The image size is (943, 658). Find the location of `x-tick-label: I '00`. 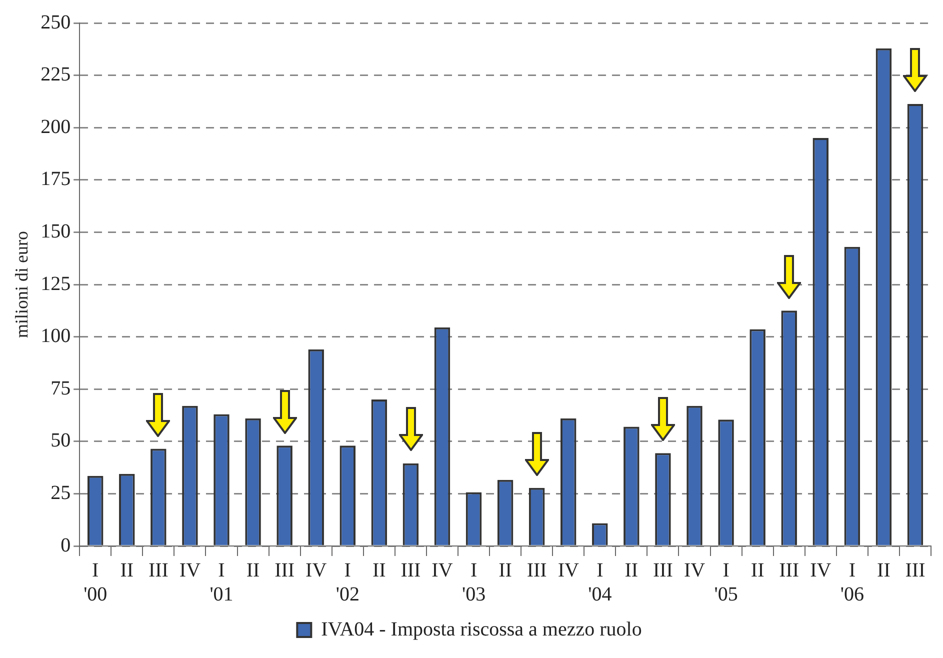

x-tick-label: I '00 is located at coordinates (96, 582).